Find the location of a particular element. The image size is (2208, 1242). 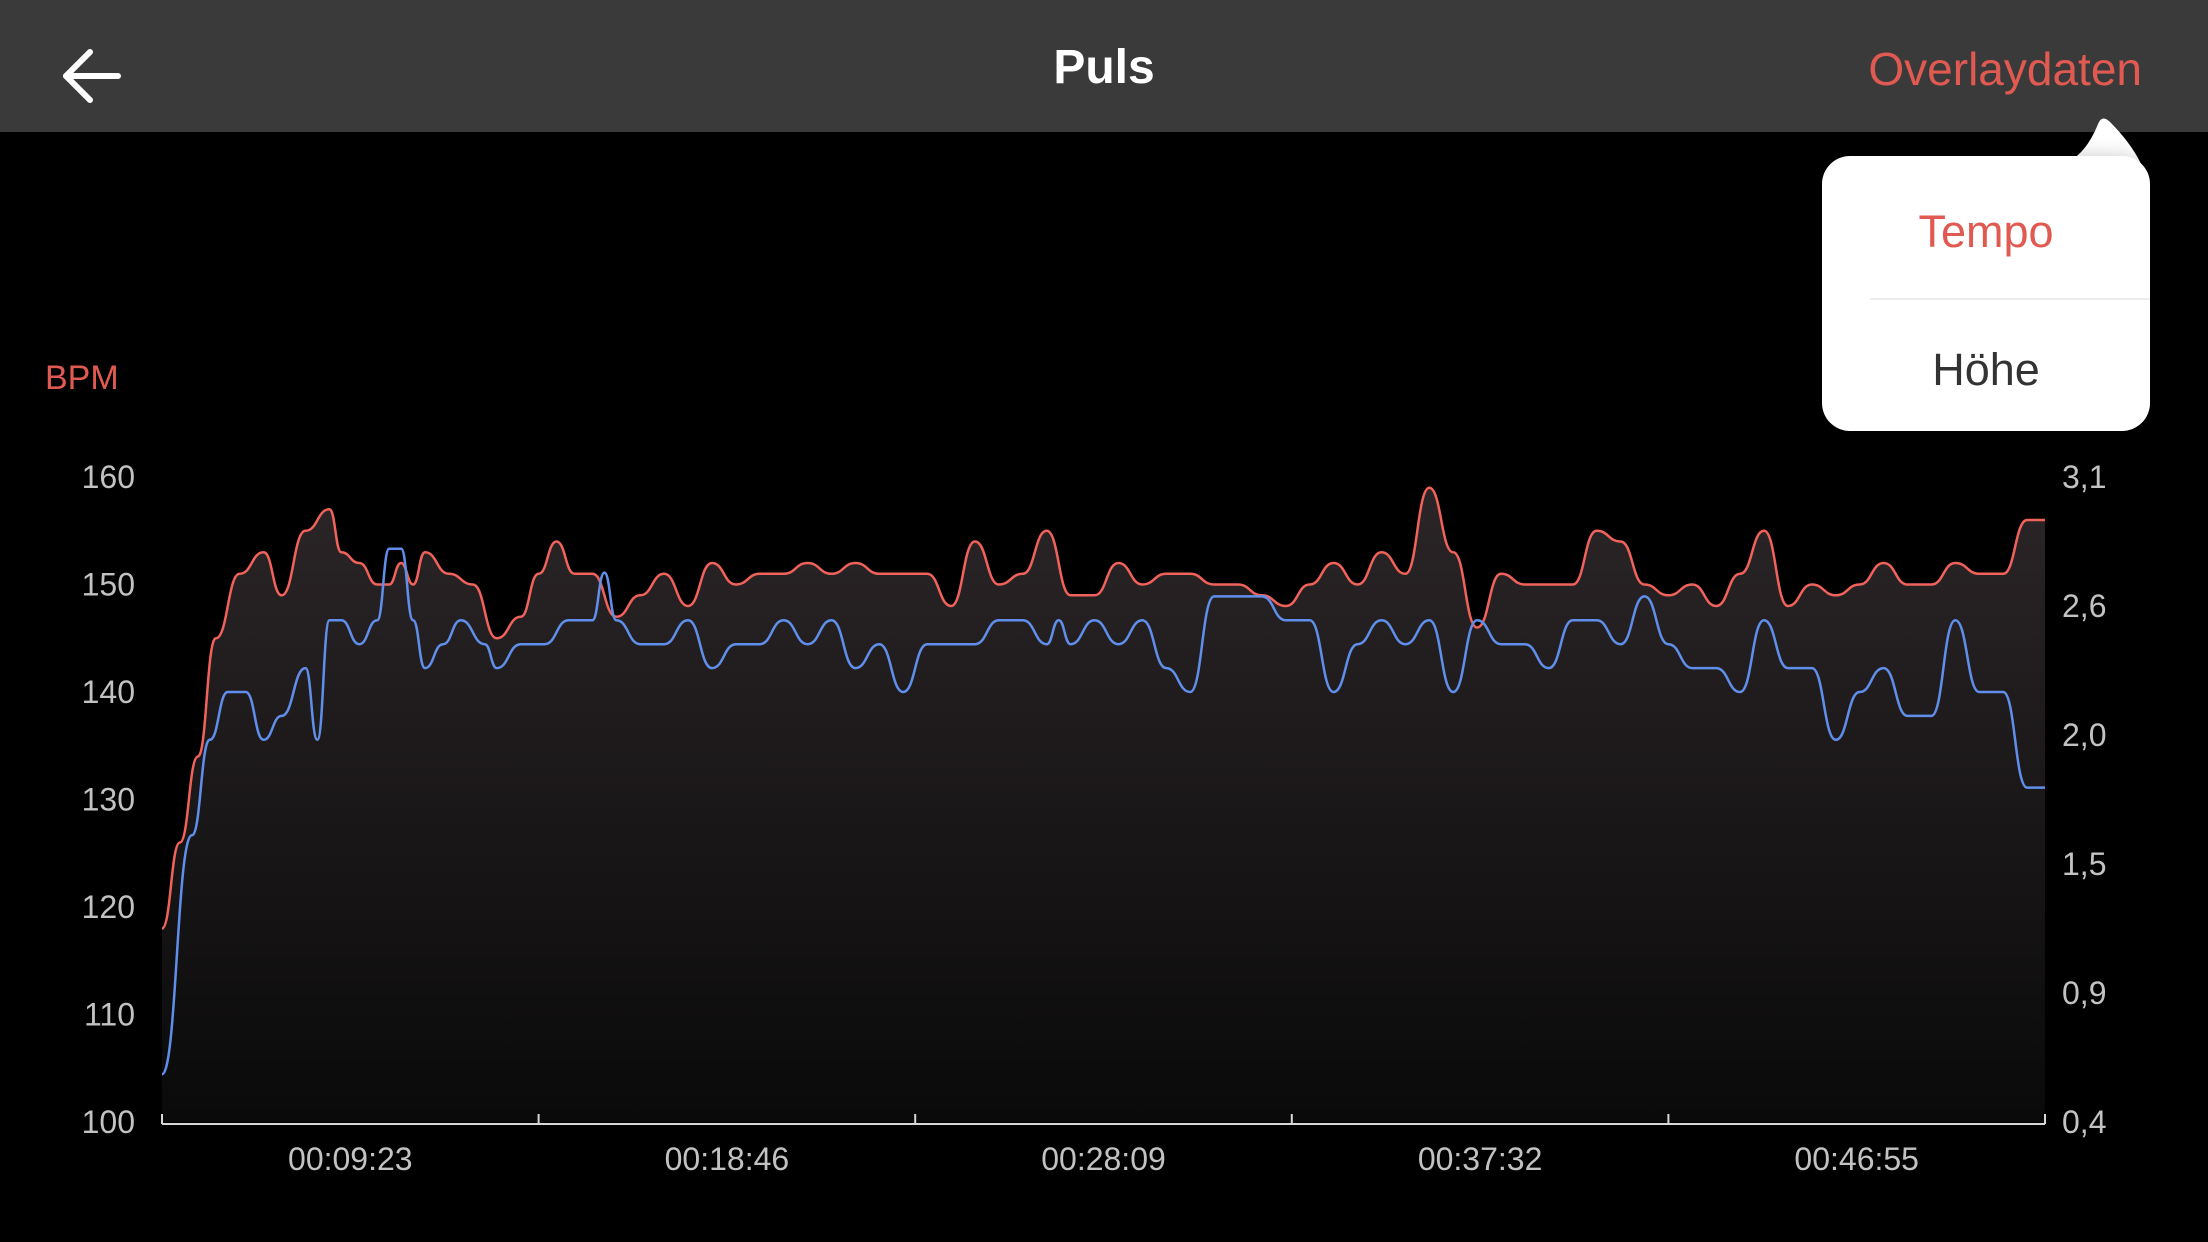

menu-item-tempo: Tempo is located at coordinates (1986, 231).